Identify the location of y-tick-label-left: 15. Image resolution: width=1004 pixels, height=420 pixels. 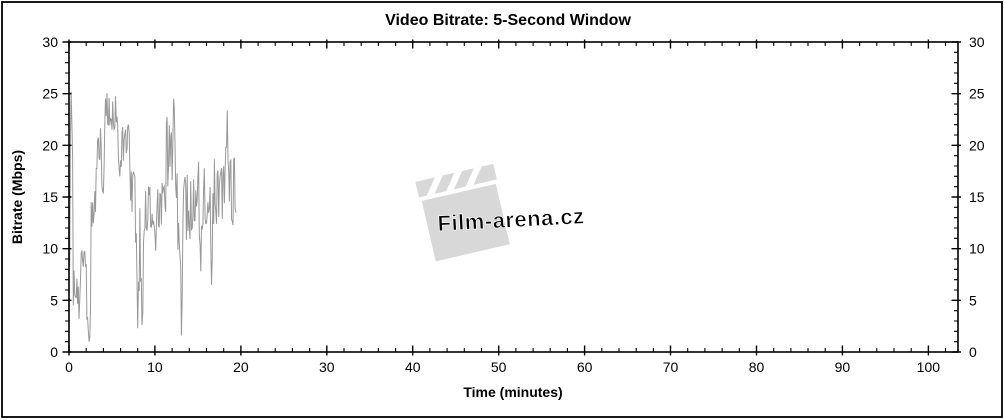
(50, 197).